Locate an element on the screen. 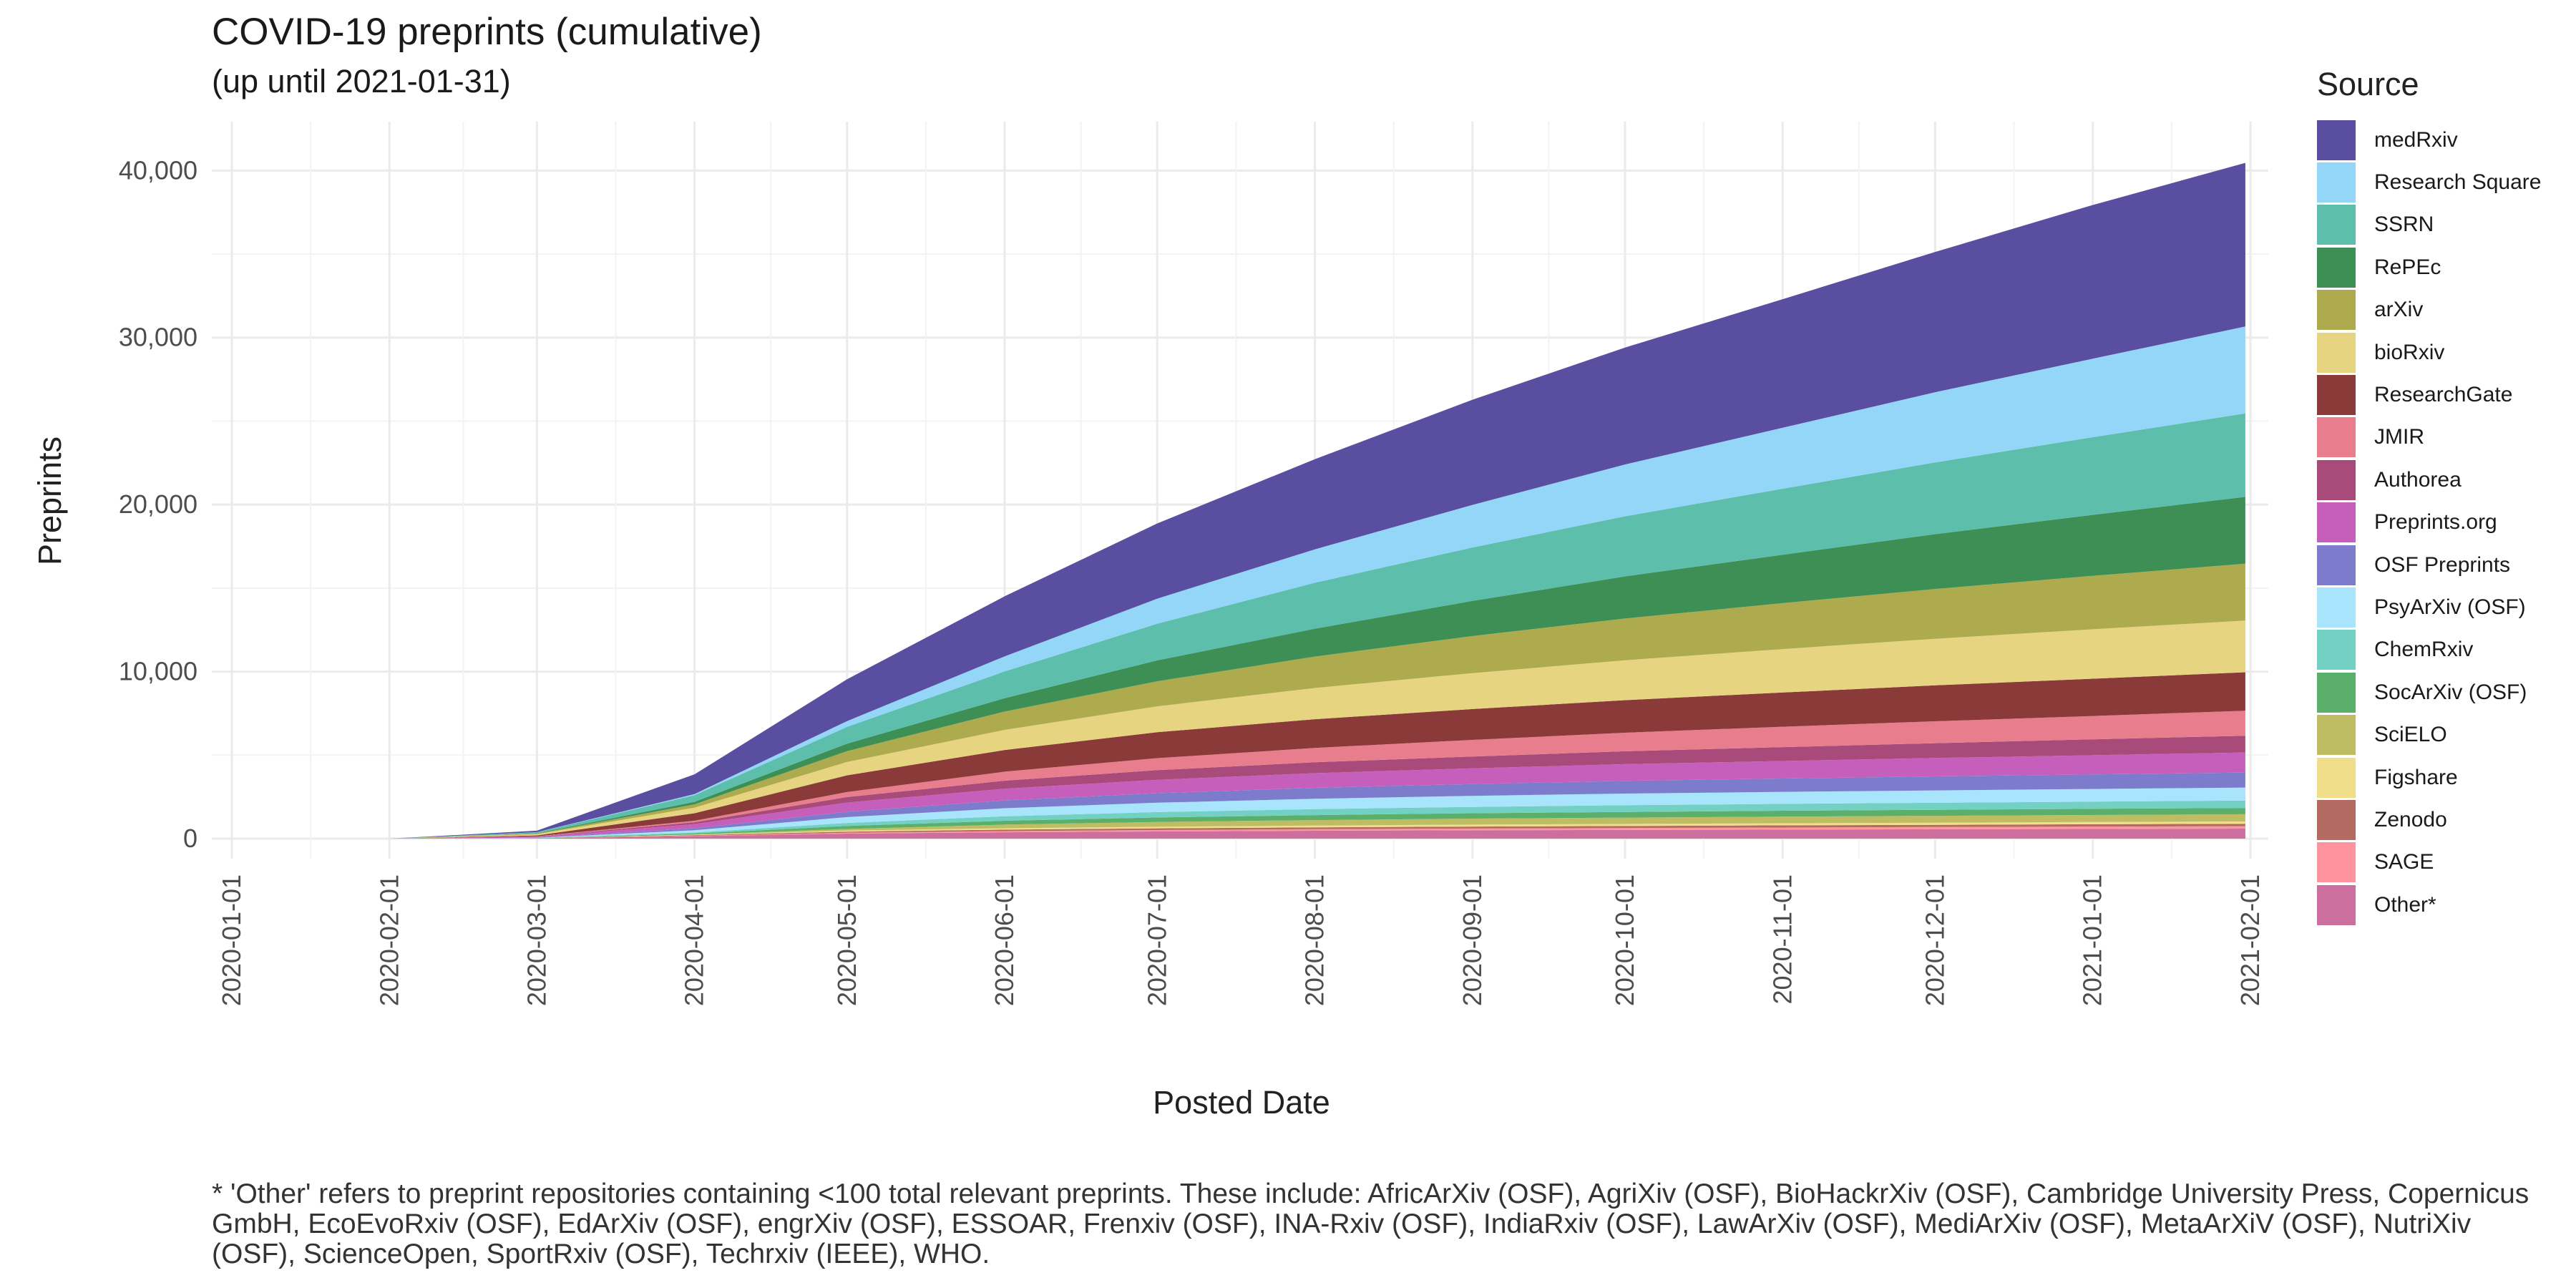 Image resolution: width=2576 pixels, height=1288 pixels. legend-item: Preprints.org is located at coordinates (2429, 523).